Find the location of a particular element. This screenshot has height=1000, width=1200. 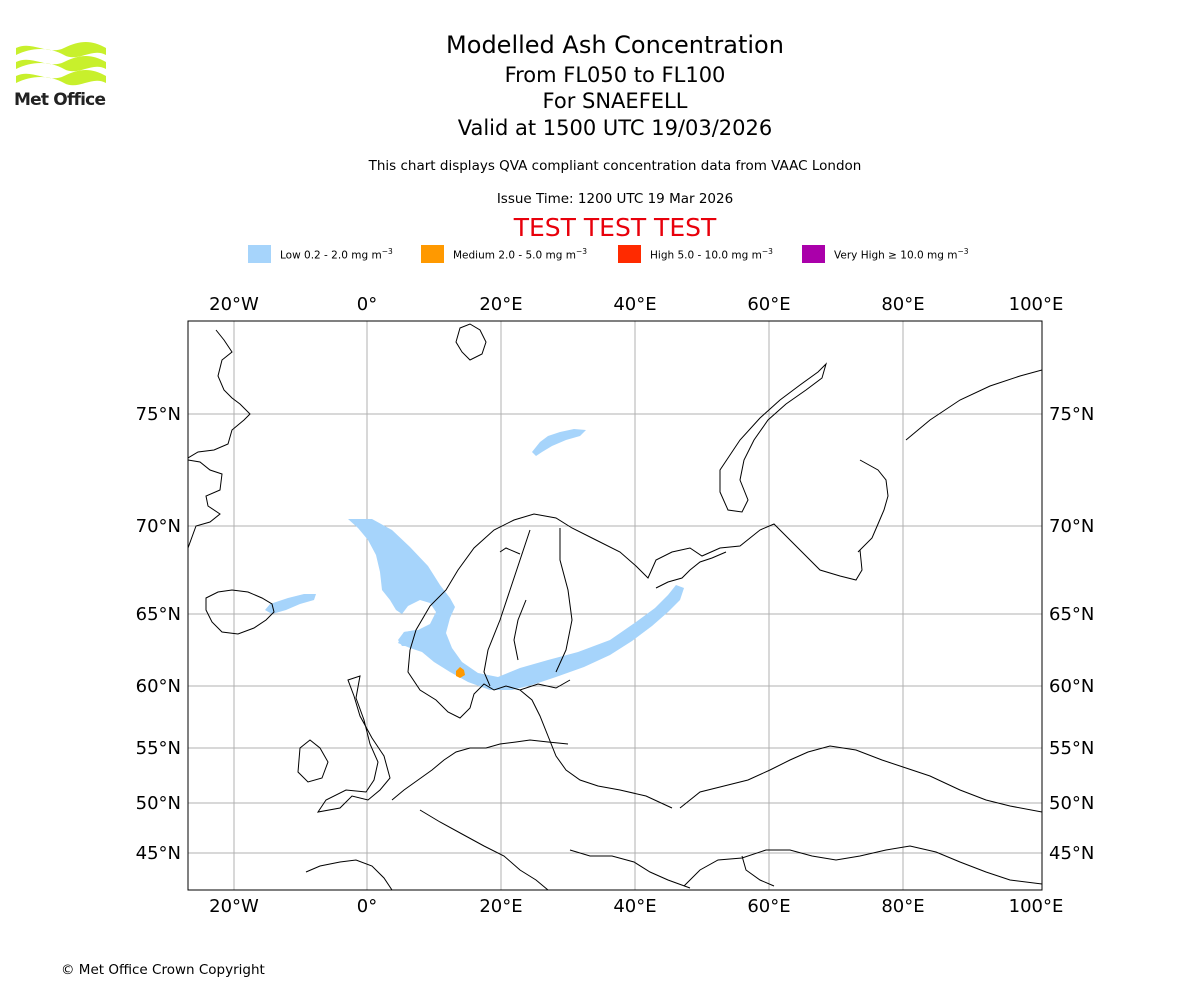

copyright-notice: © Met Office Crown Copyright is located at coordinates (163, 970).